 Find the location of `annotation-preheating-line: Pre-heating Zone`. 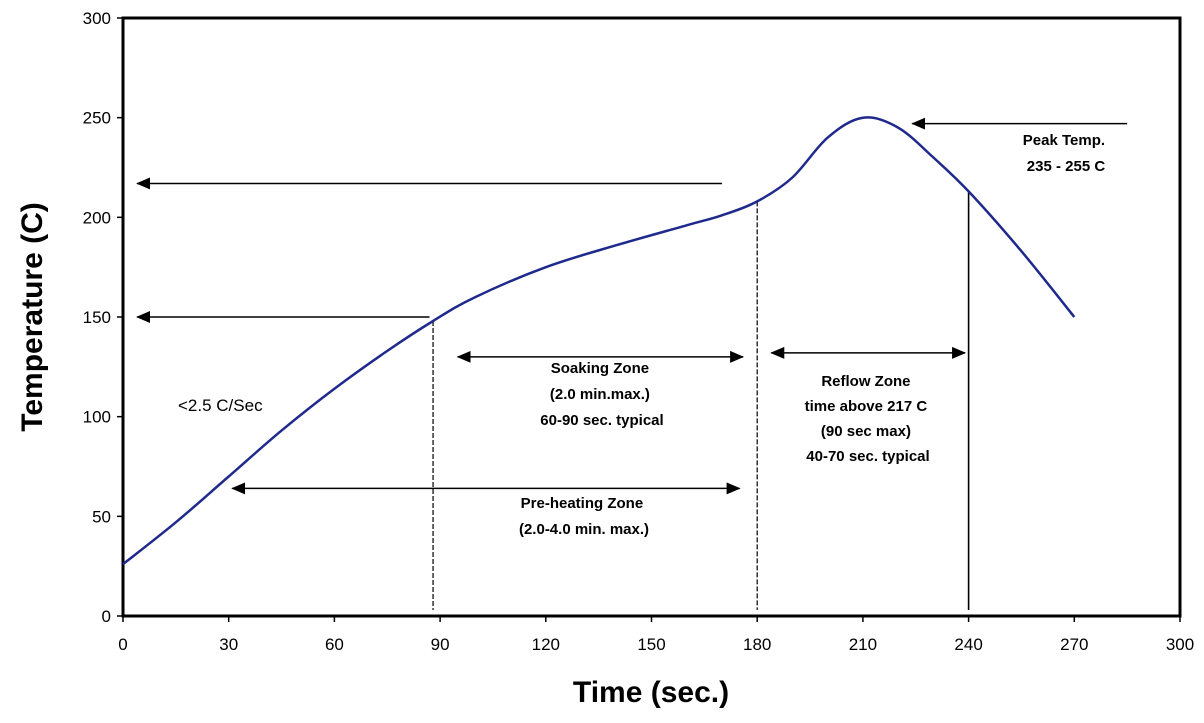

annotation-preheating-line: Pre-heating Zone is located at coordinates (582, 503).